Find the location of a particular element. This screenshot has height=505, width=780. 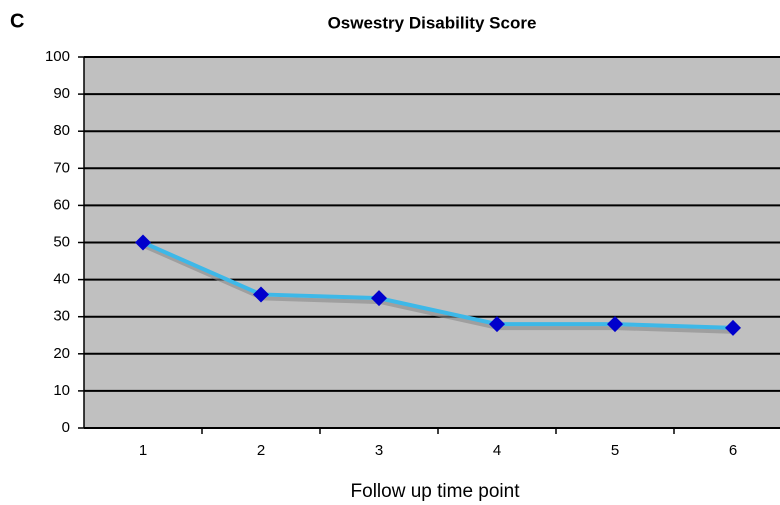

y-tick-label: 70 is located at coordinates (61, 167).